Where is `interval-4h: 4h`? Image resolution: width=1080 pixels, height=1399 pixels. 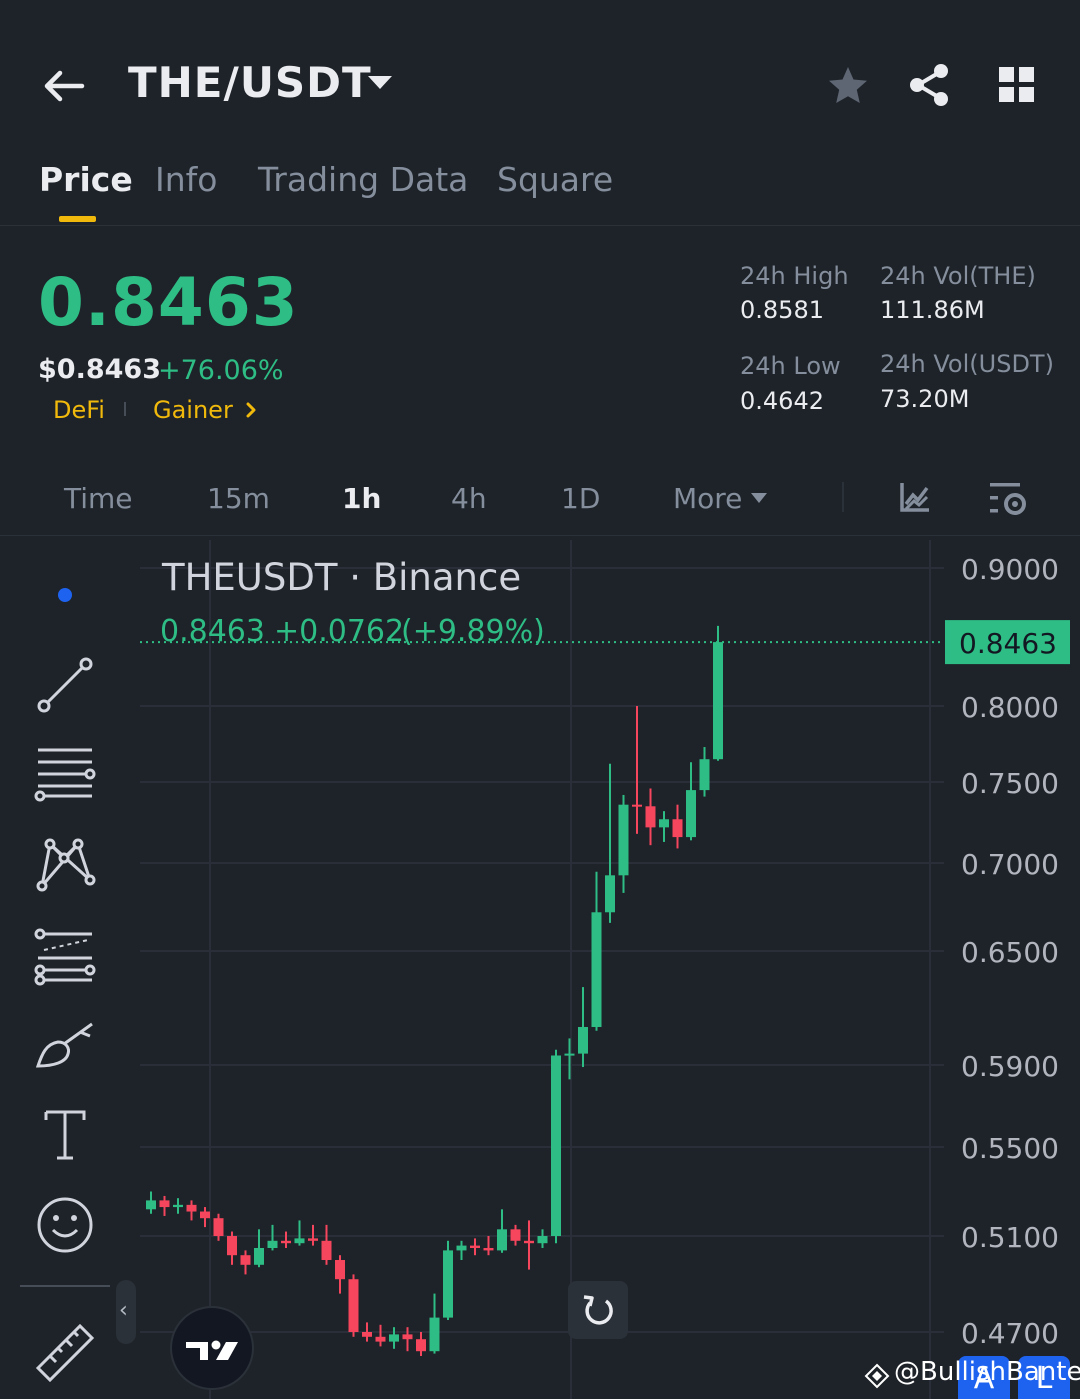 interval-4h: 4h is located at coordinates (469, 498).